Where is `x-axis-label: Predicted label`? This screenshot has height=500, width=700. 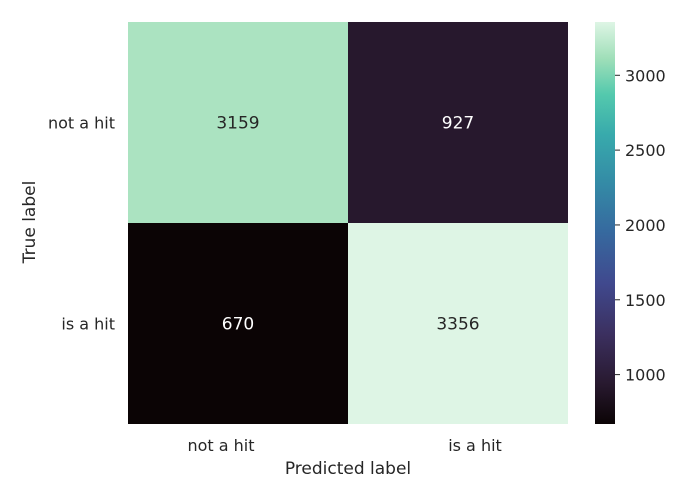
x-axis-label: Predicted label is located at coordinates (348, 469).